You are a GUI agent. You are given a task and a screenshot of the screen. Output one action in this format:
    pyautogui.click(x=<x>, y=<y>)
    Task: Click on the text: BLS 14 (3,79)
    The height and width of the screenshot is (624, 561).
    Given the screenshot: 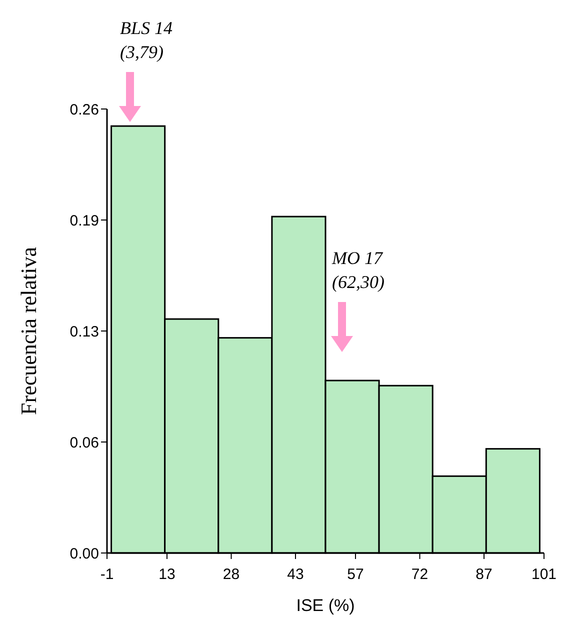 What is the action you would take?
    pyautogui.click(x=146, y=40)
    